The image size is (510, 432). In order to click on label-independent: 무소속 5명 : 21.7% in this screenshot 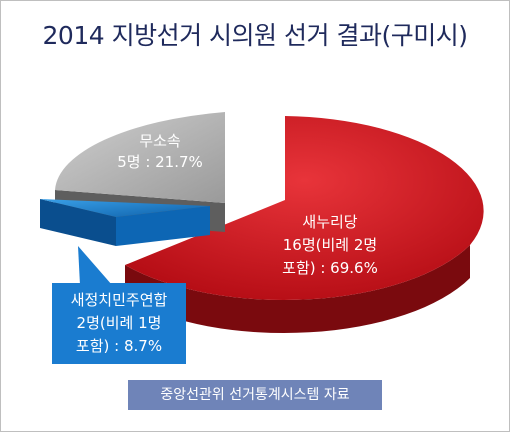, I will do `click(160, 151)`.